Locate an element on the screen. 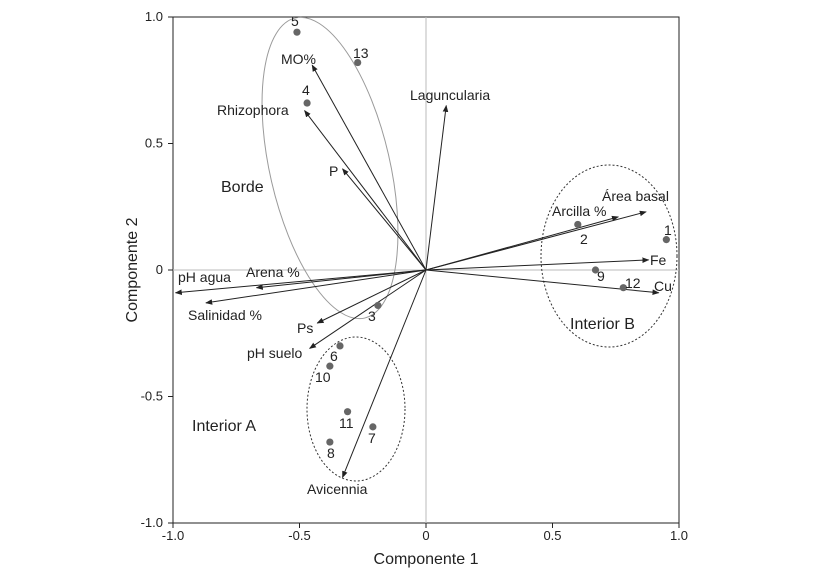 Image resolution: width=825 pixels, height=576 pixels. group-ellipse-interior-b is located at coordinates (609, 256).